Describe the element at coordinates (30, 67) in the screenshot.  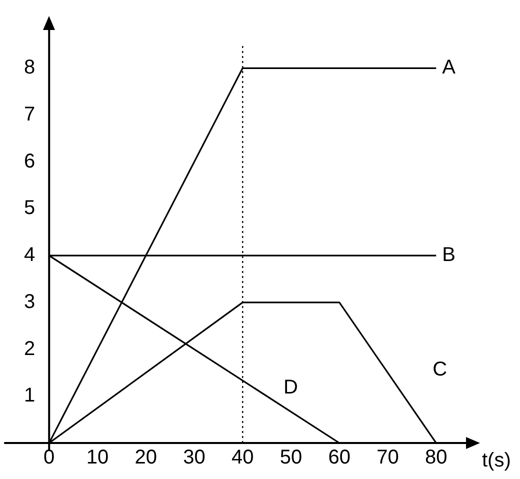
I see `y-tick-label: 8` at that location.